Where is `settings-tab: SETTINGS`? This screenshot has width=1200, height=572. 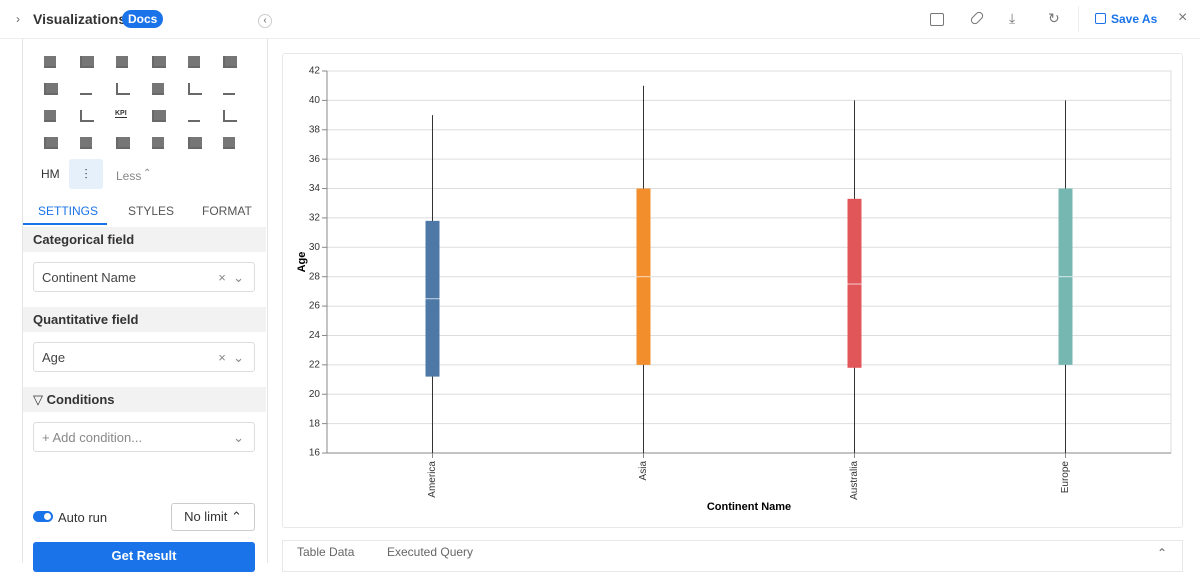
settings-tab: SETTINGS is located at coordinates (68, 211).